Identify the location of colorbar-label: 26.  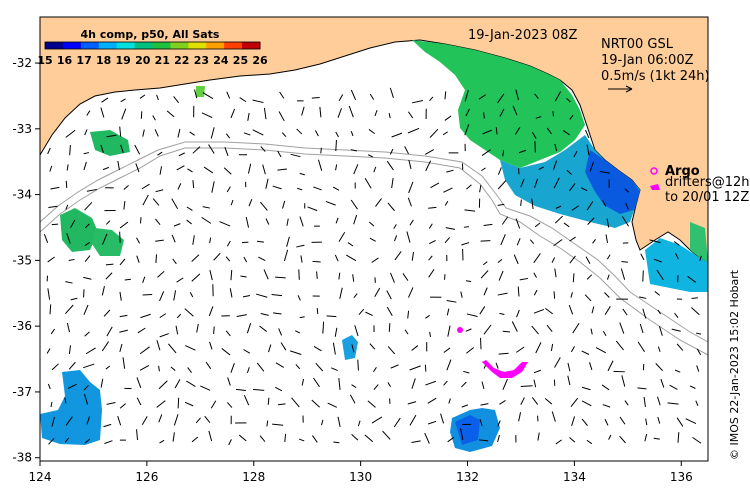
(260, 60).